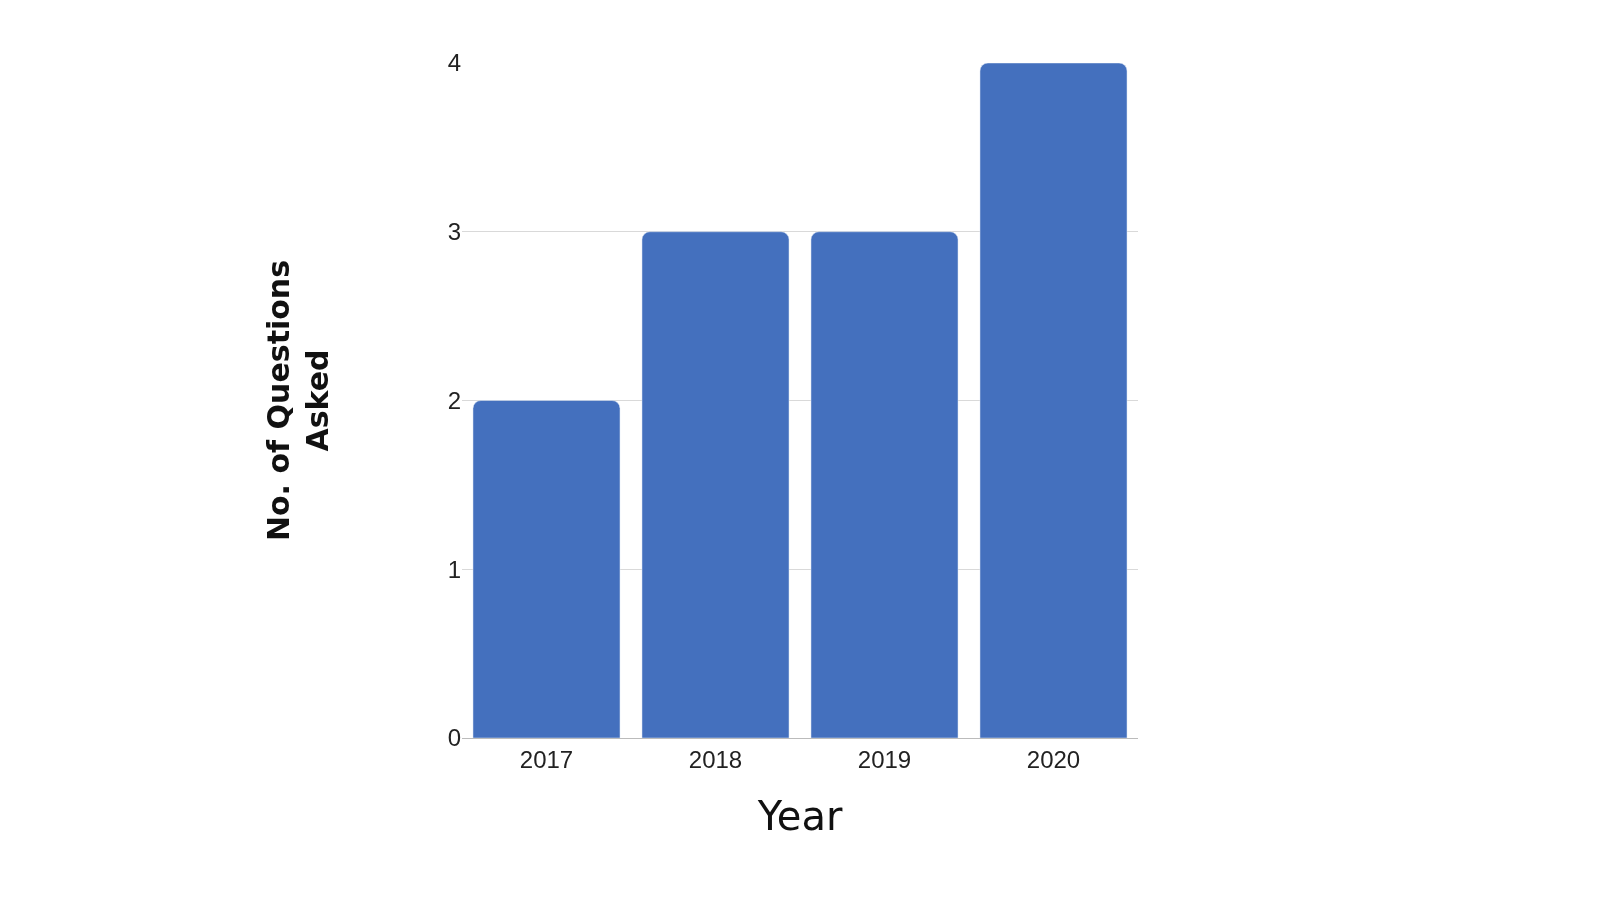 This screenshot has width=1600, height=900. Describe the element at coordinates (454, 400) in the screenshot. I see `y-tick-label: 2` at that location.